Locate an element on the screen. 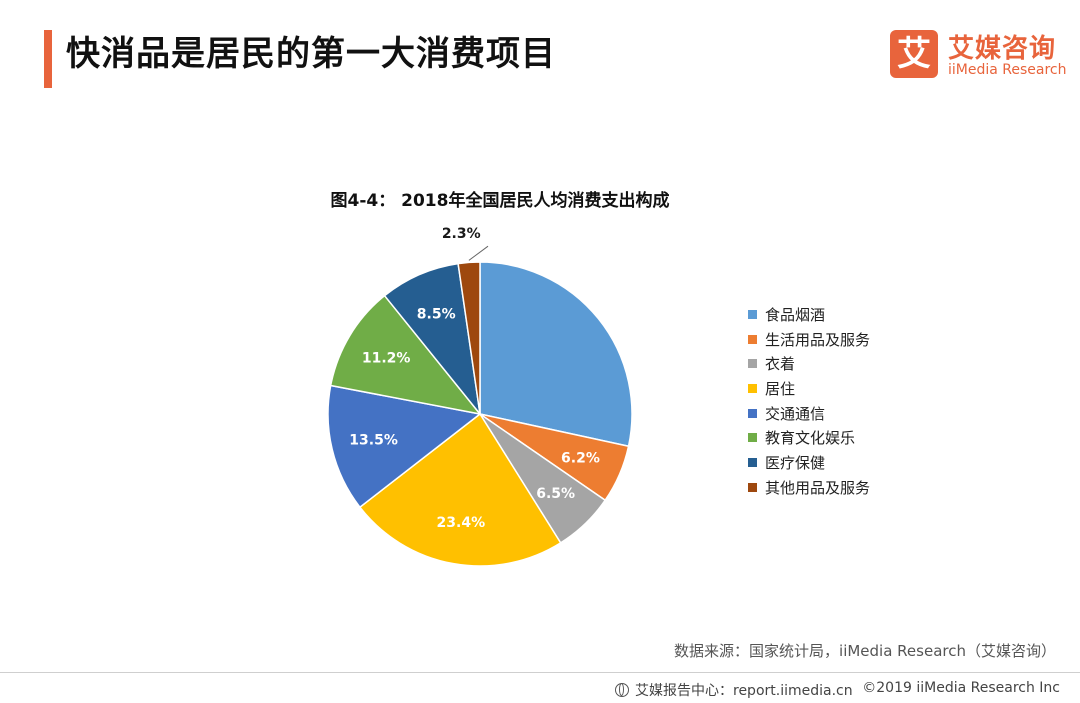 This screenshot has width=1080, height=703. footer-divider is located at coordinates (540, 672).